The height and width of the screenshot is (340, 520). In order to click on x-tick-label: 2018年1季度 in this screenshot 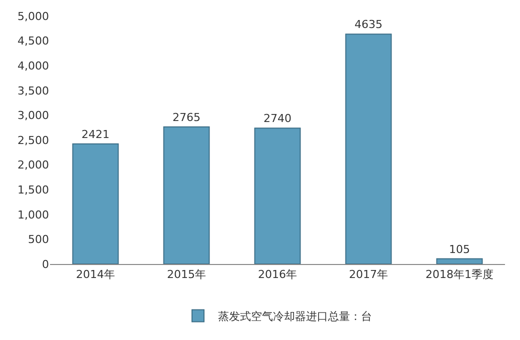, I will do `click(460, 275)`.